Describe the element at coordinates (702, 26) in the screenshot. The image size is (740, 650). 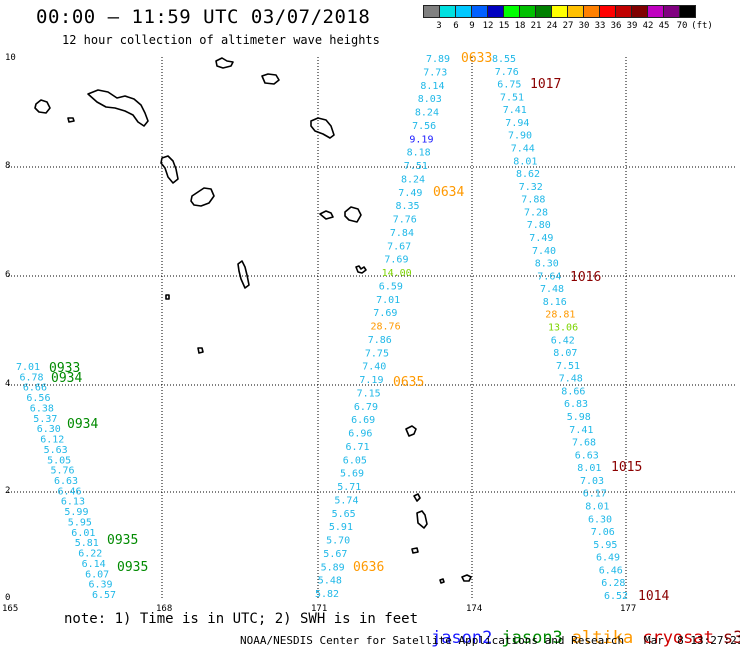
I see `colorbar-label: (ft)` at that location.